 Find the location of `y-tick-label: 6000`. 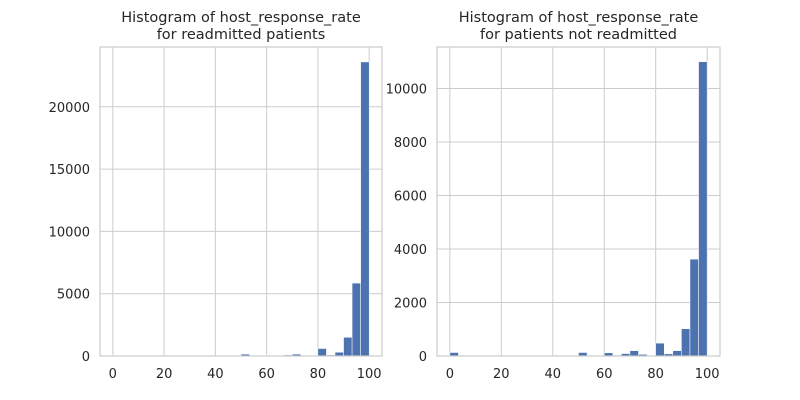

y-tick-label: 6000 is located at coordinates (410, 196).